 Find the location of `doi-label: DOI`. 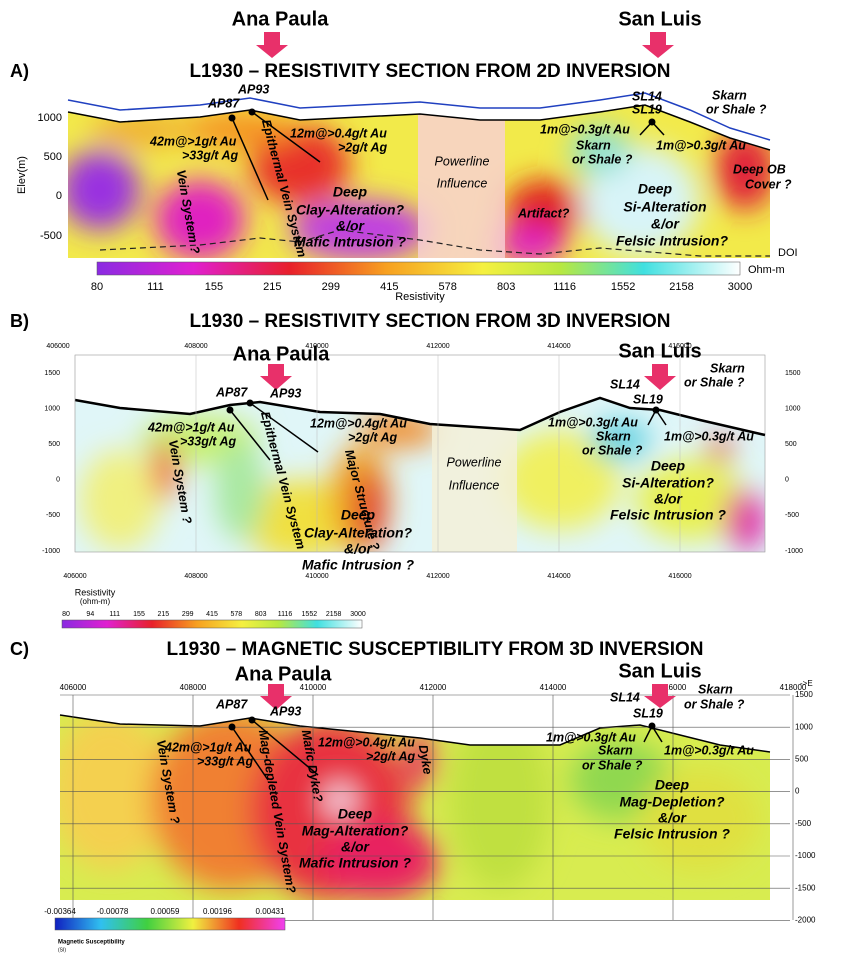

doi-label: DOI is located at coordinates (788, 253).